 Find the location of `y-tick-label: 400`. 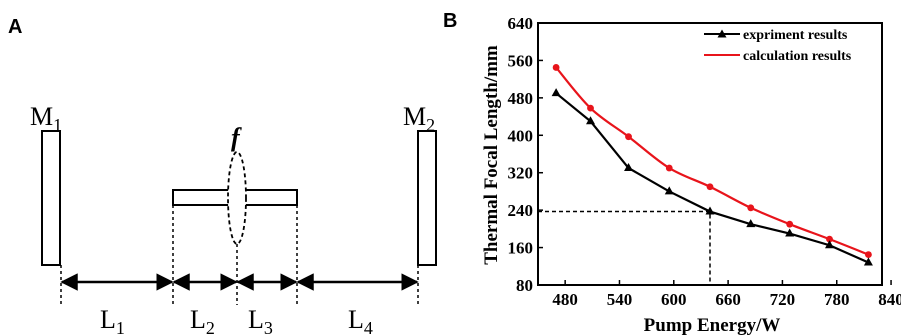

y-tick-label: 400 is located at coordinates (521, 135).